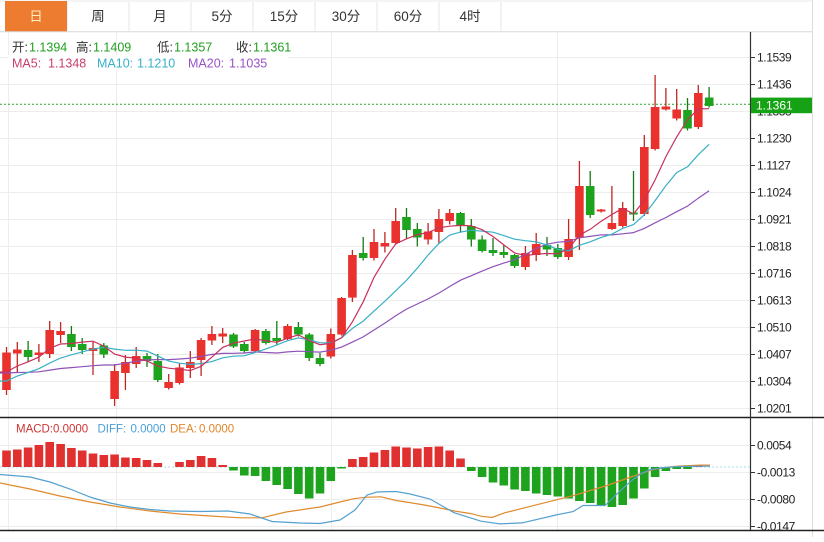 This screenshot has height=542, width=824. What do you see at coordinates (221, 16) in the screenshot?
I see `svg-text: 5分` at bounding box center [221, 16].